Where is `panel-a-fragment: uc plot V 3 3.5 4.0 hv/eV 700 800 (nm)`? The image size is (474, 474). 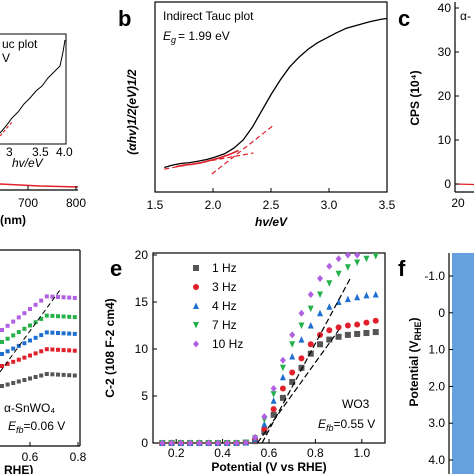 panel-a-fragment: uc plot V 3 3.5 4.0 hv/eV 700 800 (nm) is located at coordinates (43, 130).